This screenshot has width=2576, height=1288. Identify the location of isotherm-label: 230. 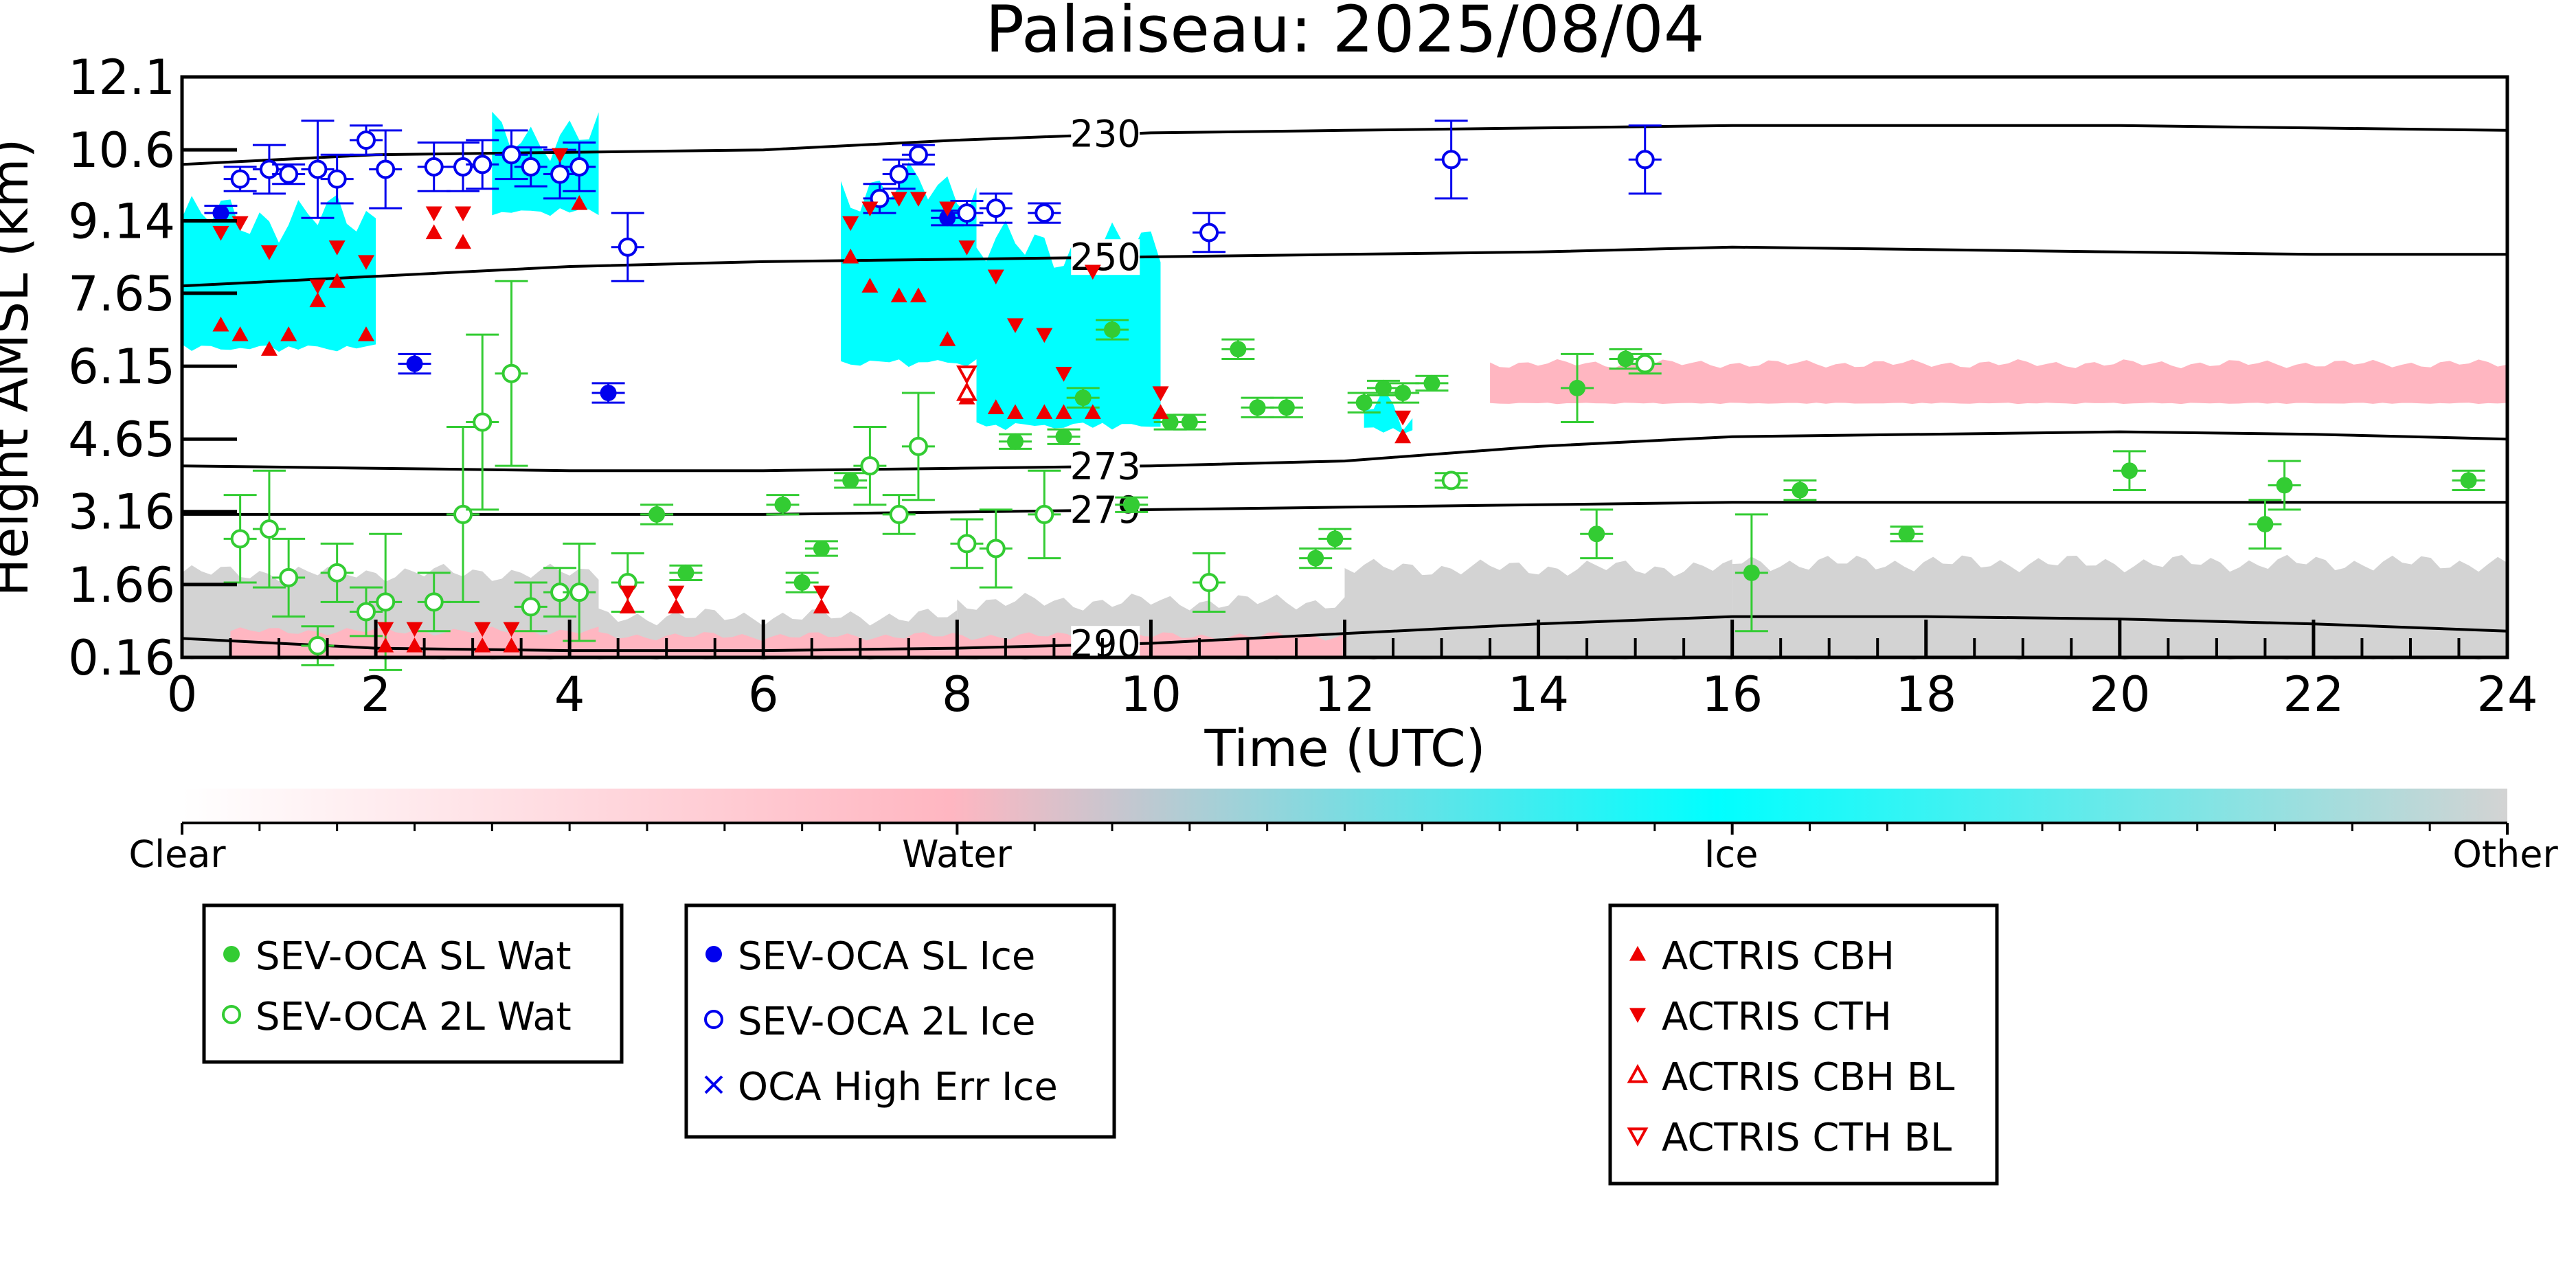
(1105, 133).